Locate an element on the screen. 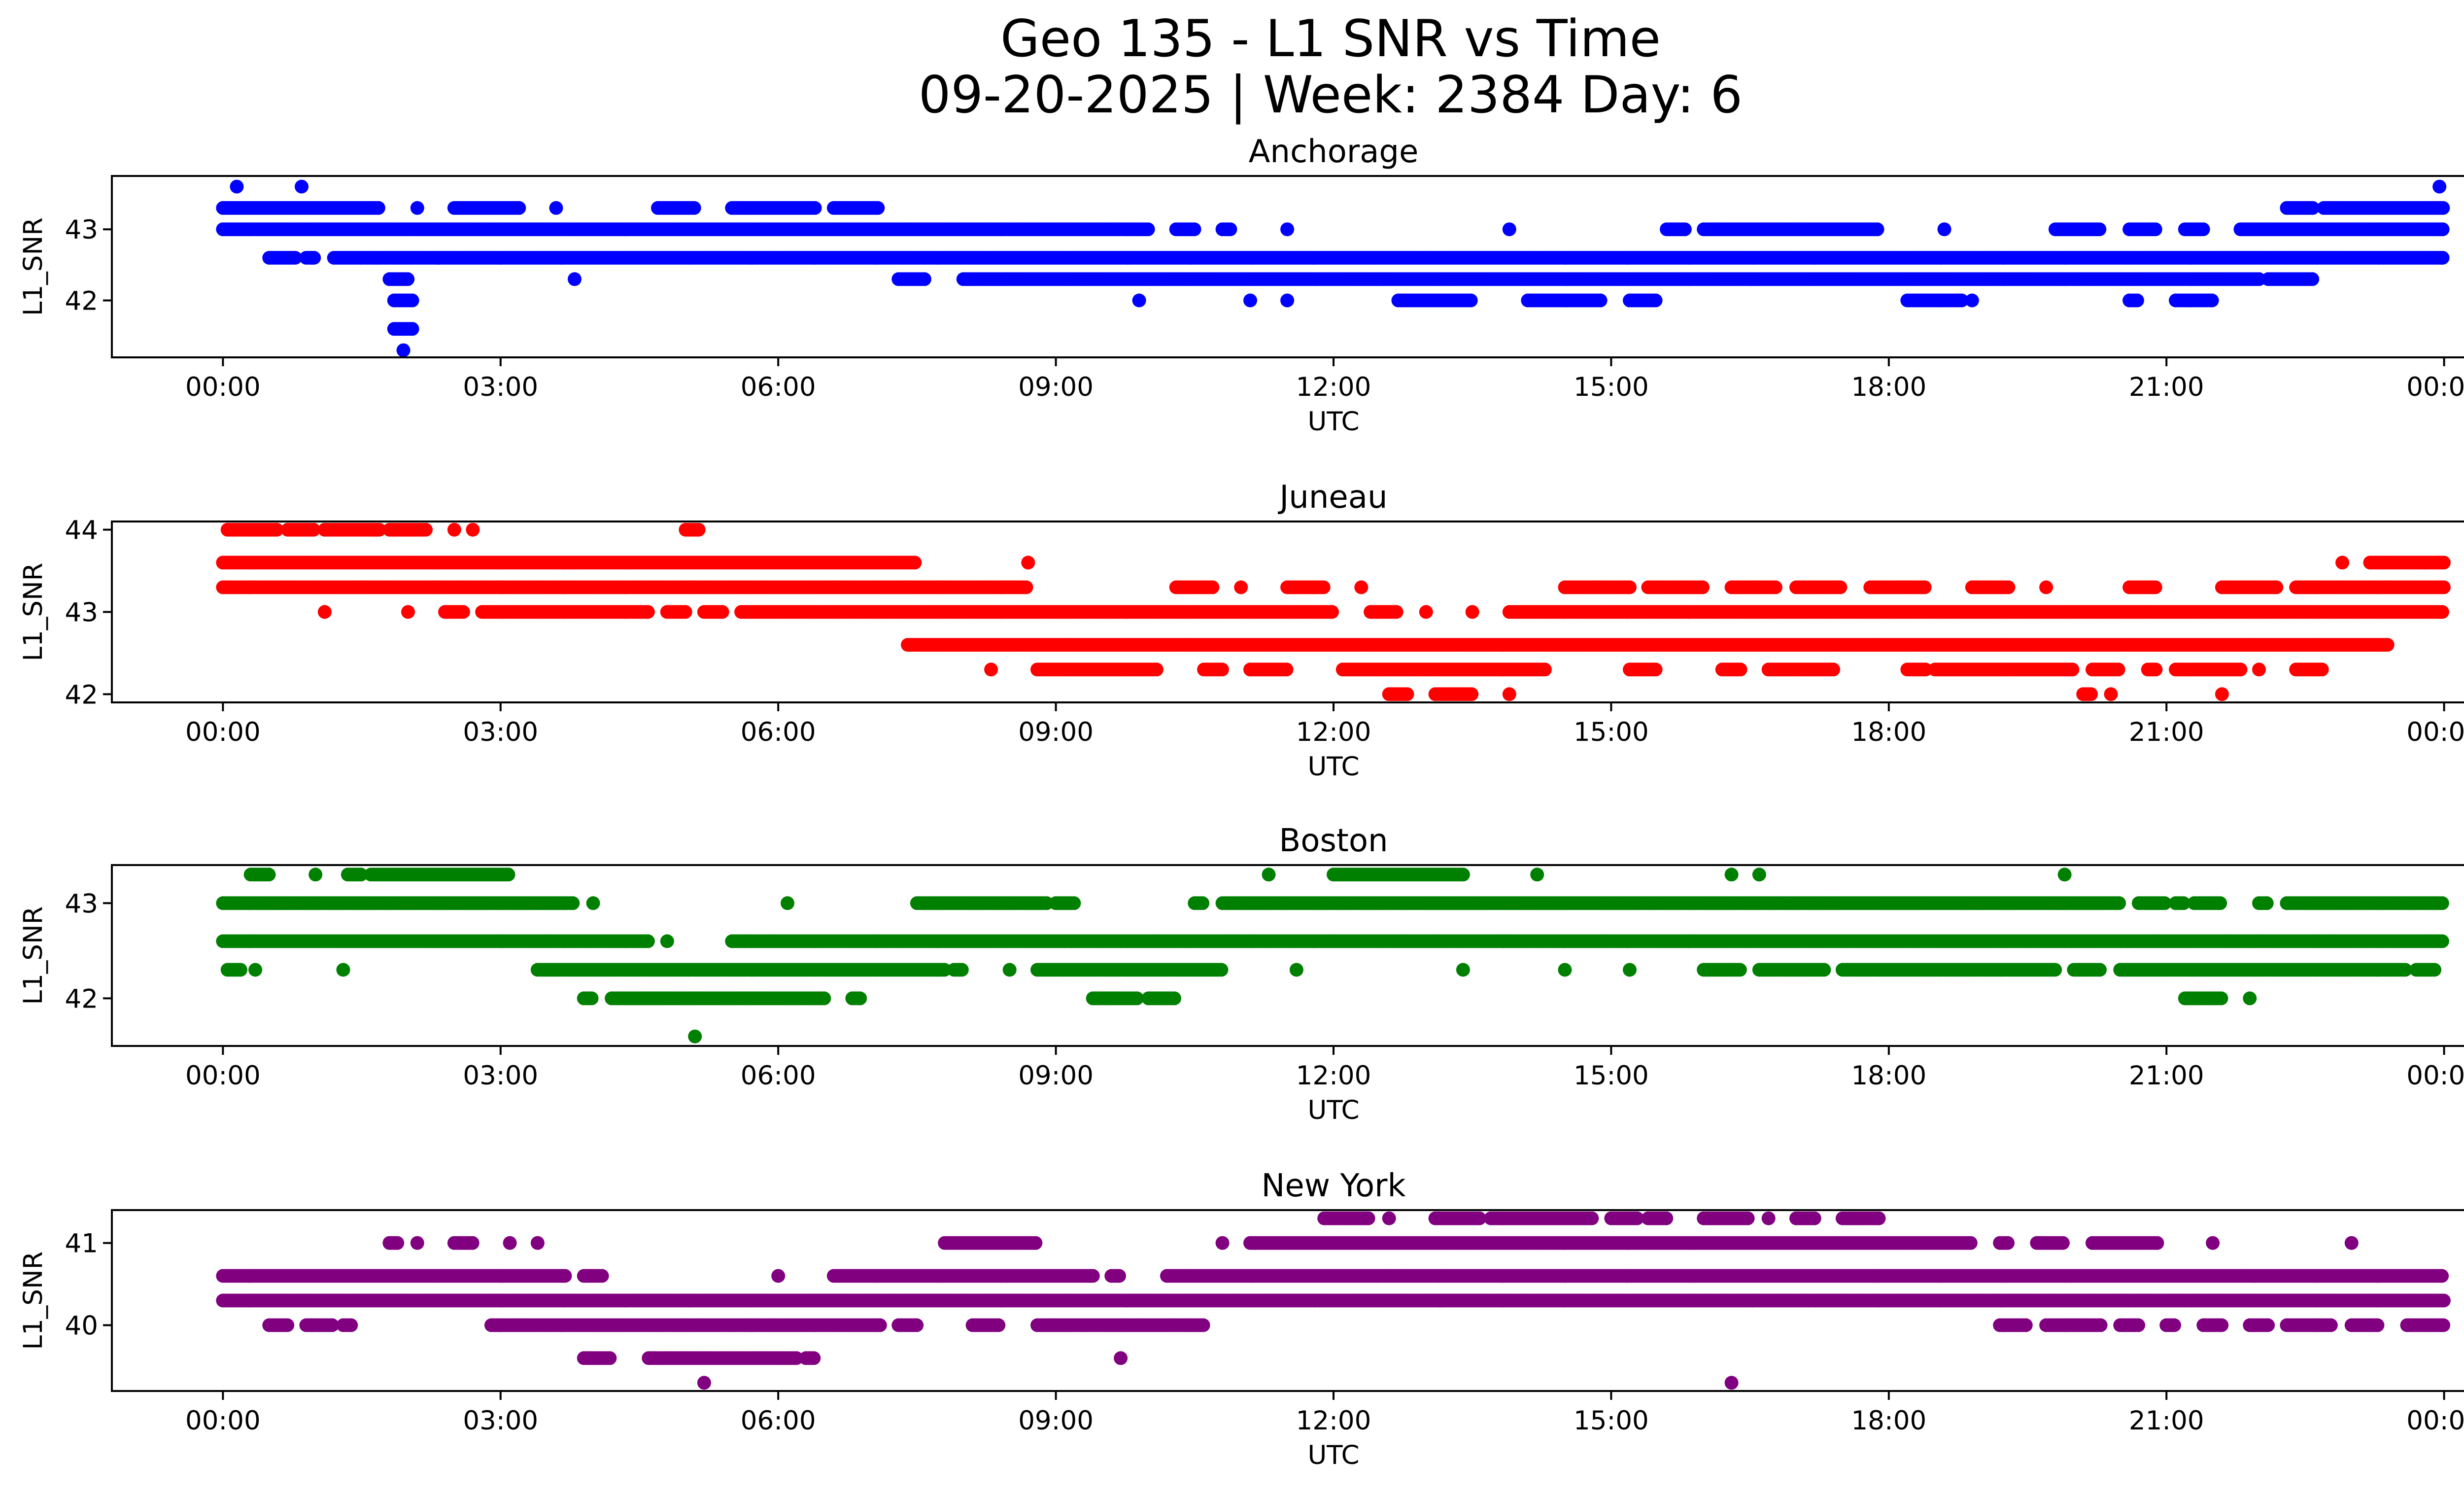 The height and width of the screenshot is (1495, 2464). subplot-title: Juneau is located at coordinates (1332, 497).